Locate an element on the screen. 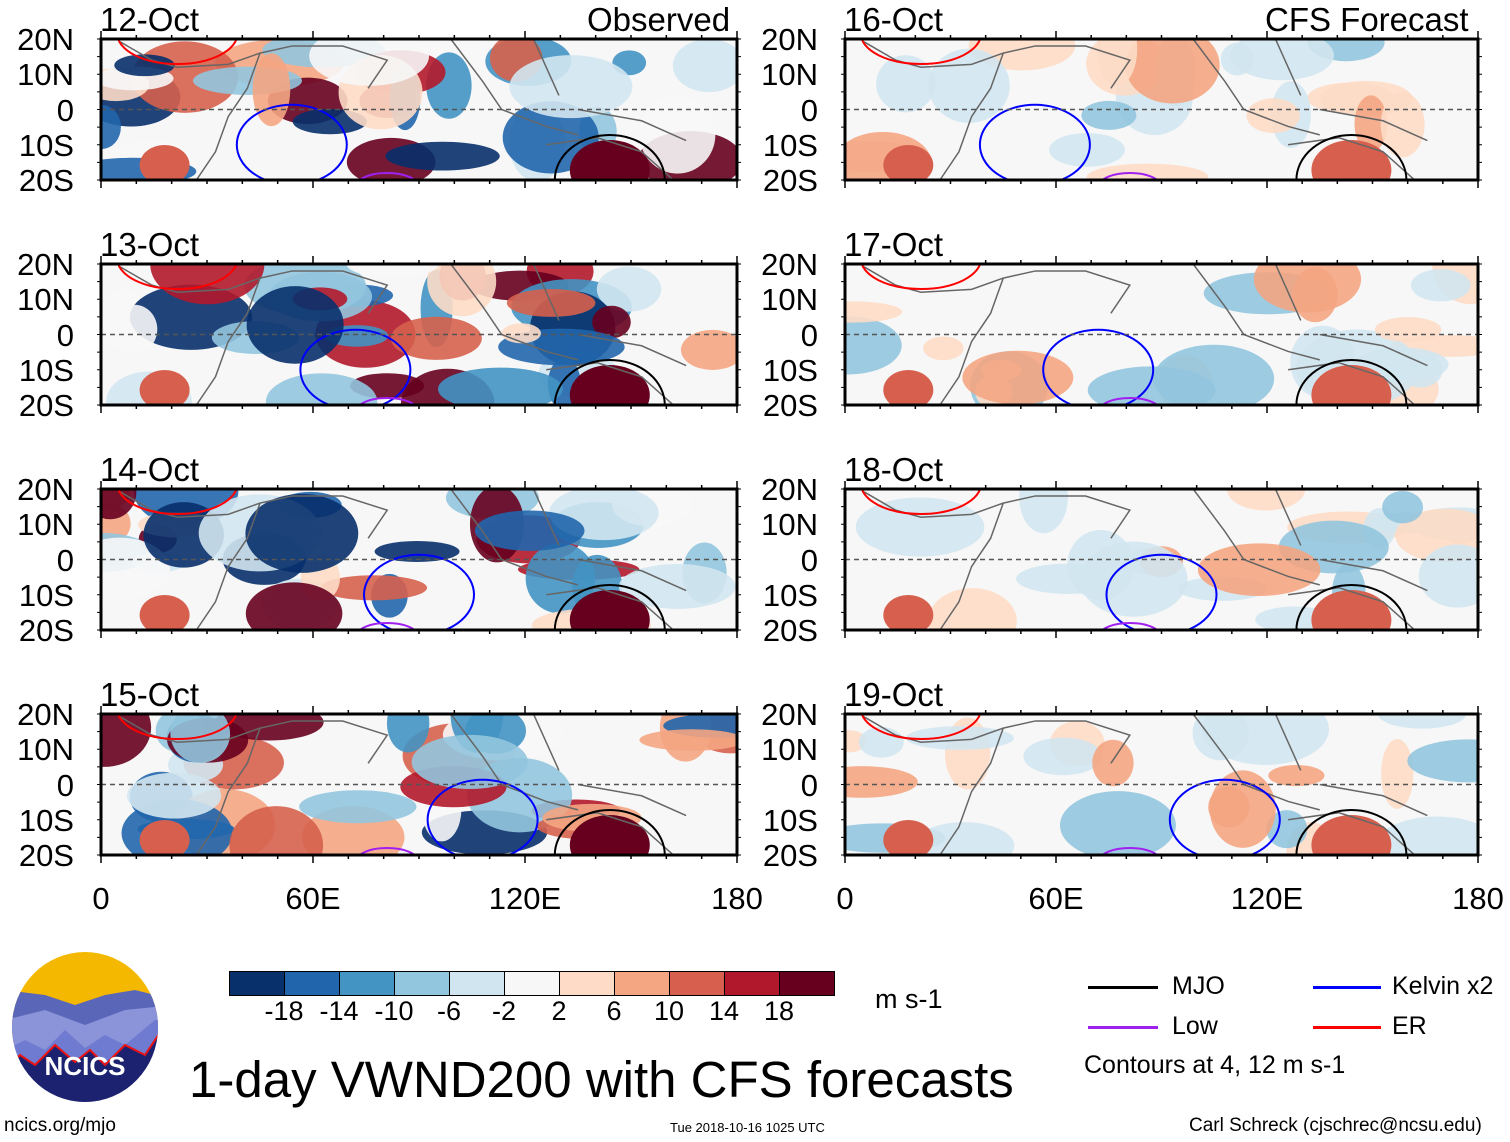  svg-text: NCICS is located at coordinates (85, 1066).